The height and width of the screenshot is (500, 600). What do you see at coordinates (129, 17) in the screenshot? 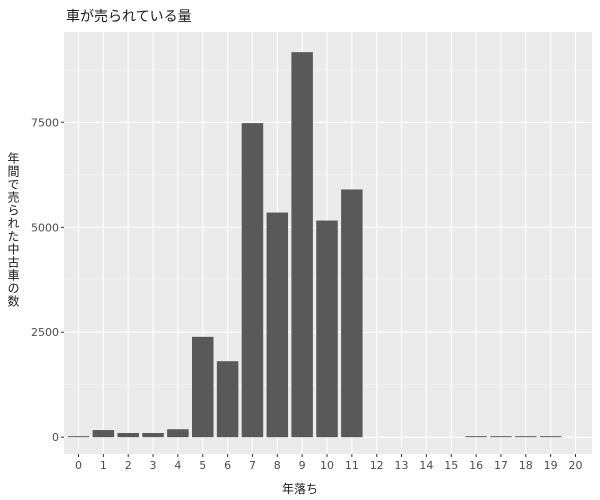
I see `chart-title: 車が売られている量` at bounding box center [129, 17].